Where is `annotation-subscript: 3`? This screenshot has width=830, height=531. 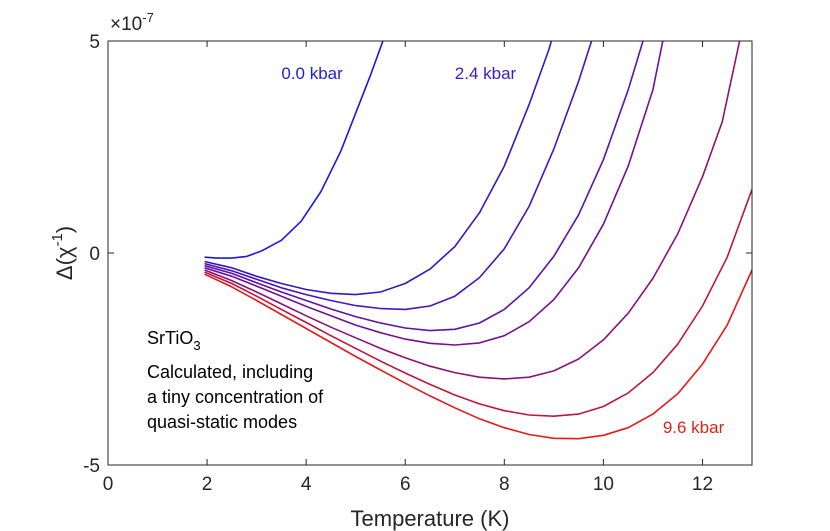 annotation-subscript: 3 is located at coordinates (196, 345).